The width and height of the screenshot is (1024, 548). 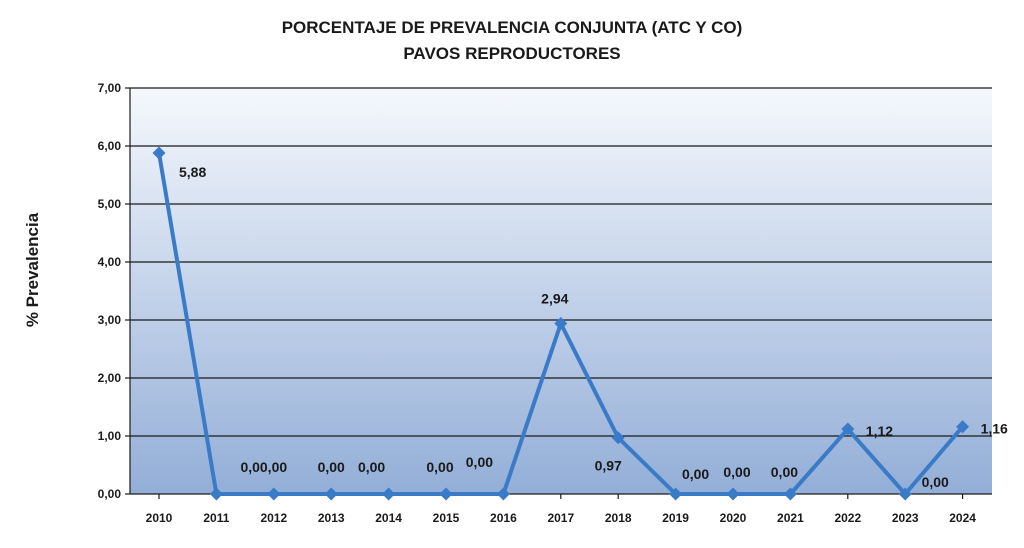 What do you see at coordinates (905, 518) in the screenshot?
I see `x-tick-label: 2023` at bounding box center [905, 518].